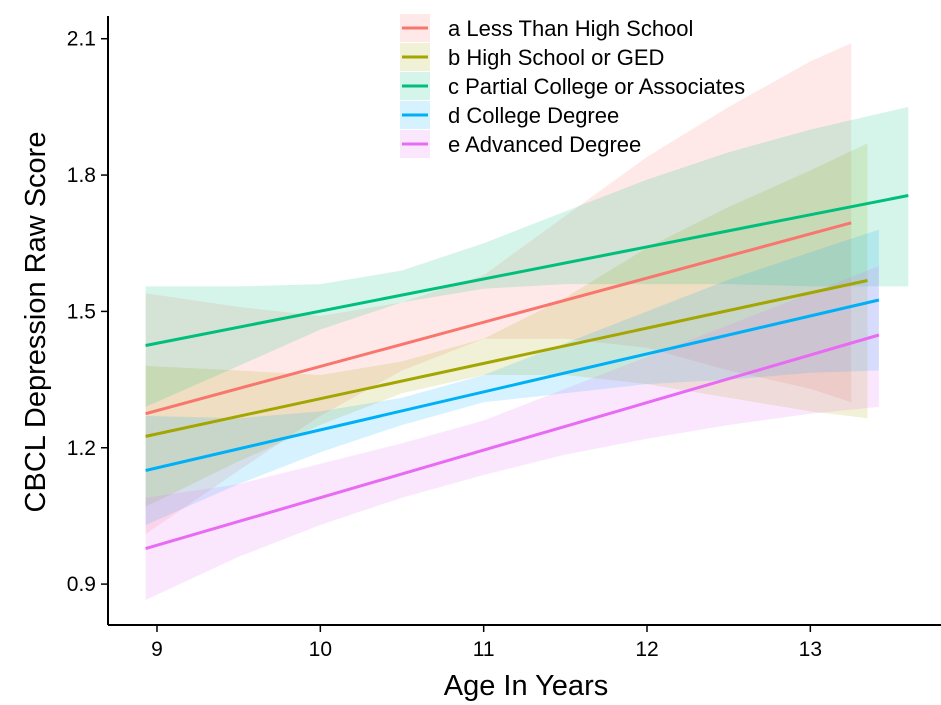 This screenshot has height=705, width=941. I want to click on x-tick-label: 13, so click(810, 649).